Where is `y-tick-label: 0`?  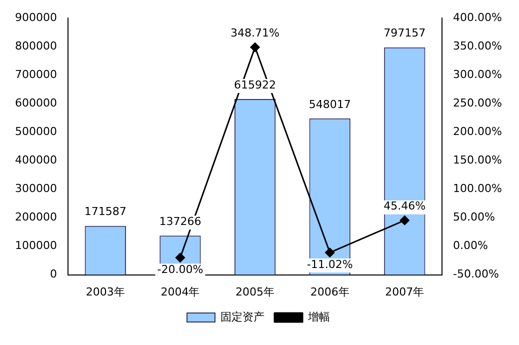 y-tick-label: 0 is located at coordinates (53, 274).